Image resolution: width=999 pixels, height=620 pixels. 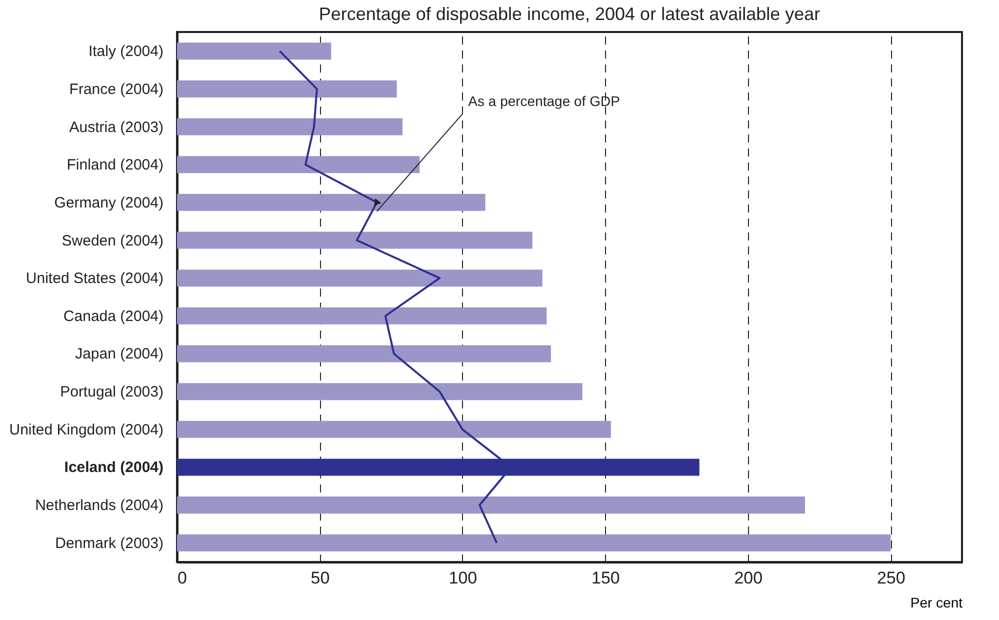 What do you see at coordinates (86, 429) in the screenshot?
I see `y-tick-label: United Kingdom (2004)` at bounding box center [86, 429].